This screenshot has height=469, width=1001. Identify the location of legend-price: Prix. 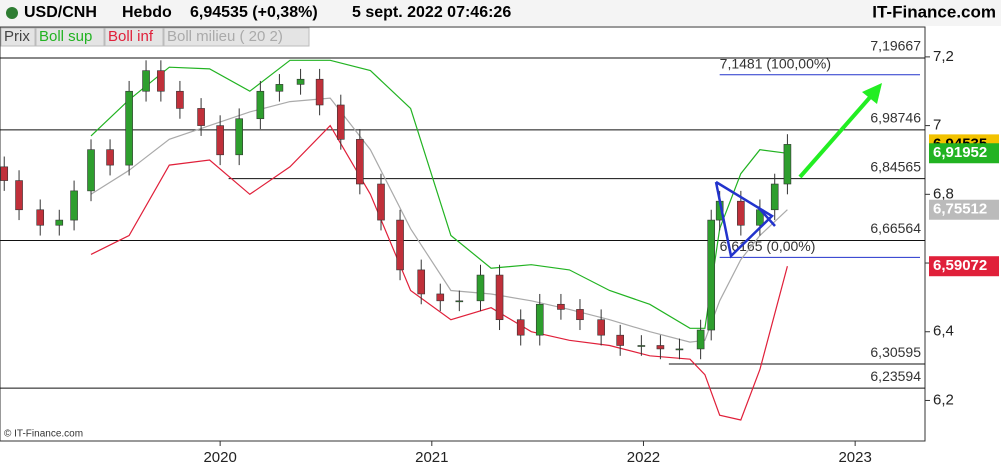
(17, 36).